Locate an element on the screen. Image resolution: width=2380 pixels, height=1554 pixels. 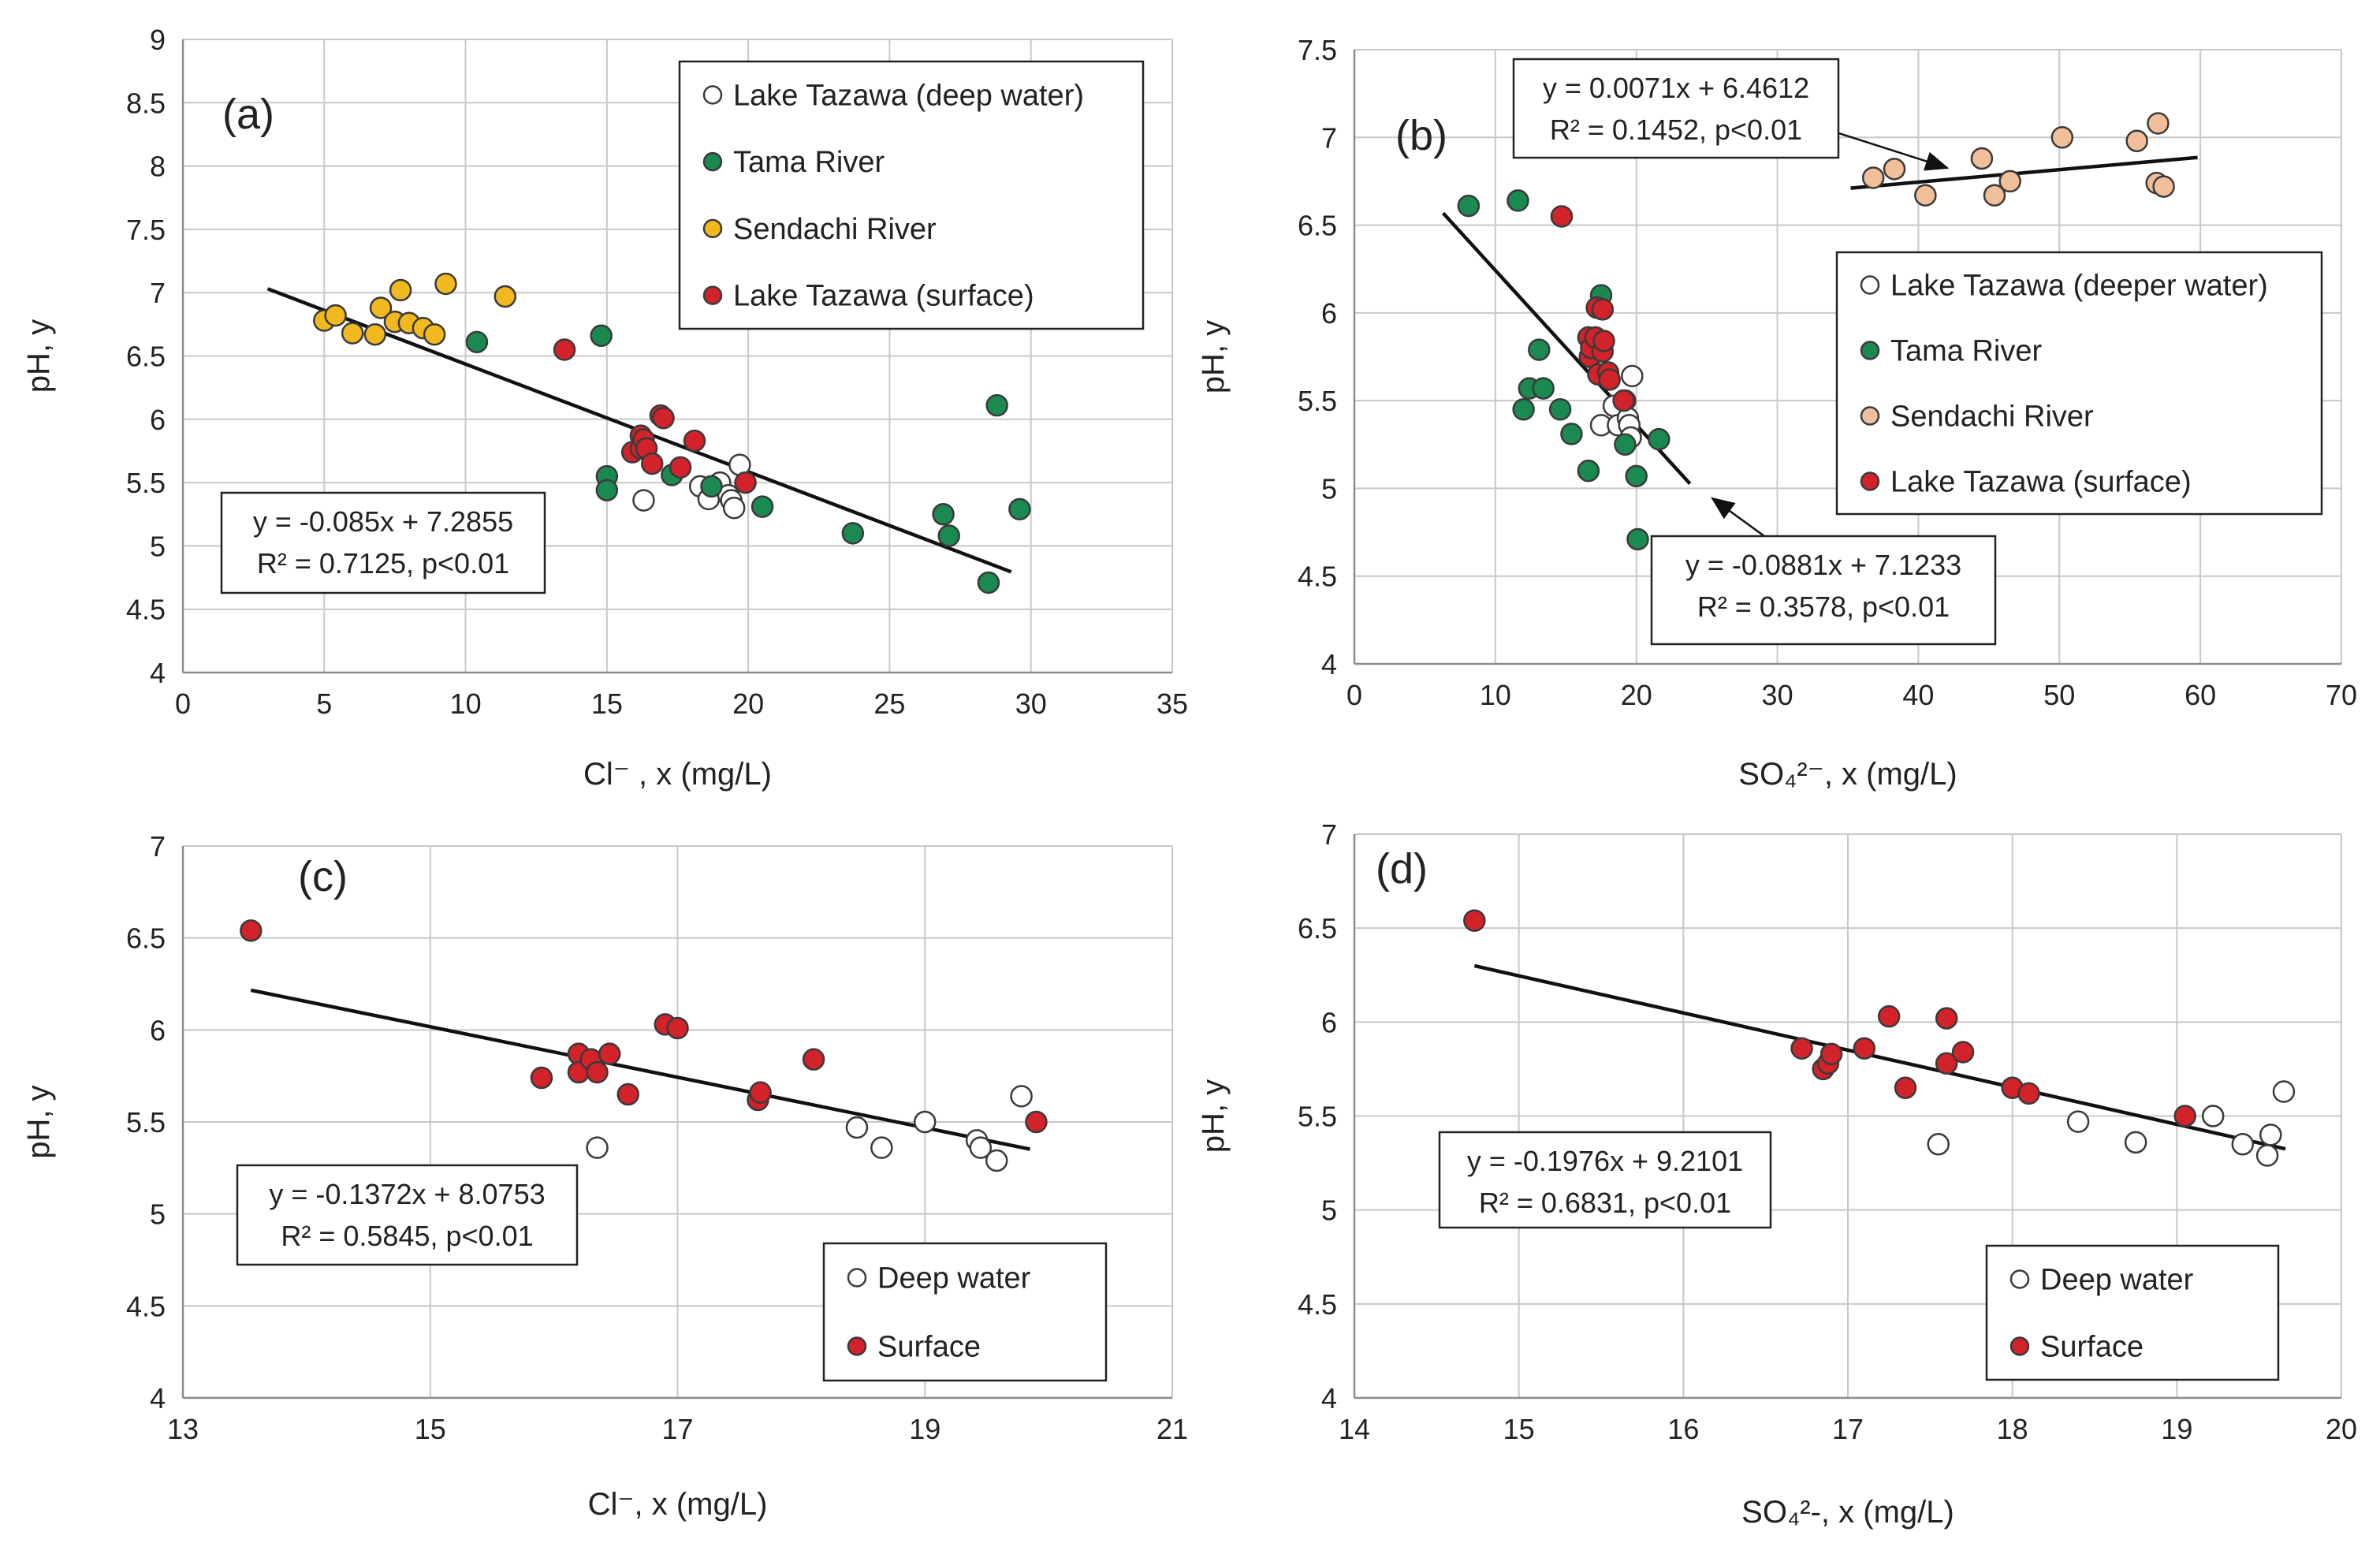
x-tick-label: 14 is located at coordinates (1354, 1429).